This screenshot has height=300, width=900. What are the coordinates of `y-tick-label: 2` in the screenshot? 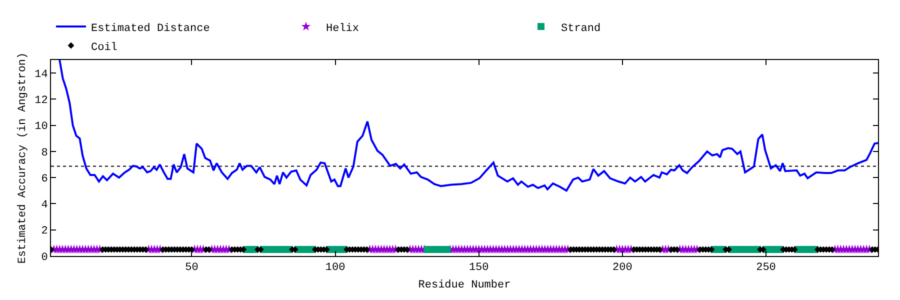 It's located at (44, 232).